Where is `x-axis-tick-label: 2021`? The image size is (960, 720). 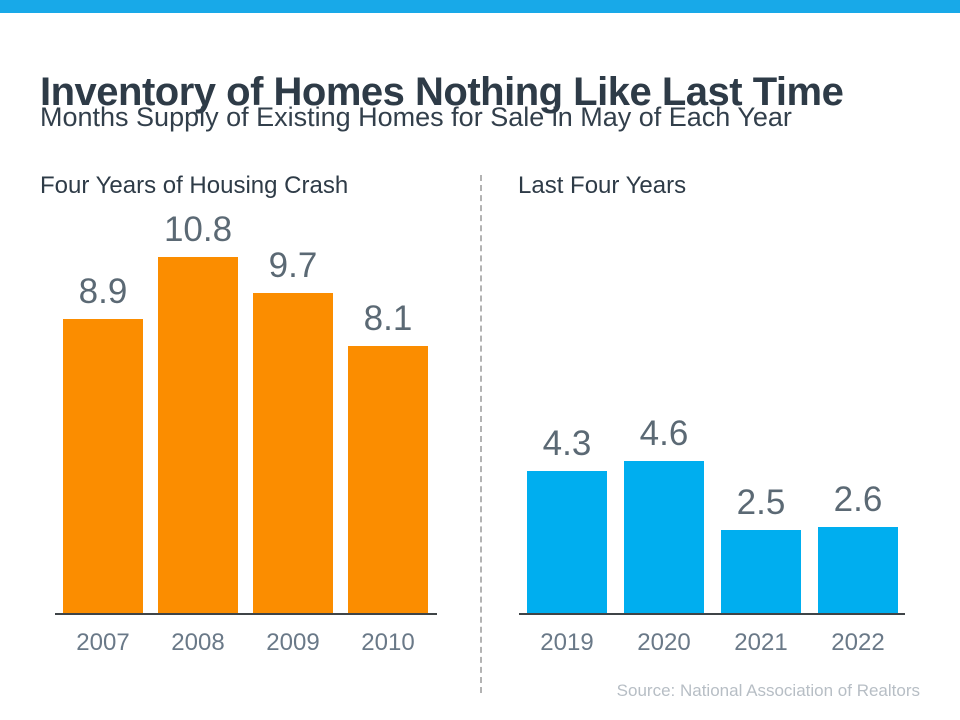 x-axis-tick-label: 2021 is located at coordinates (761, 642).